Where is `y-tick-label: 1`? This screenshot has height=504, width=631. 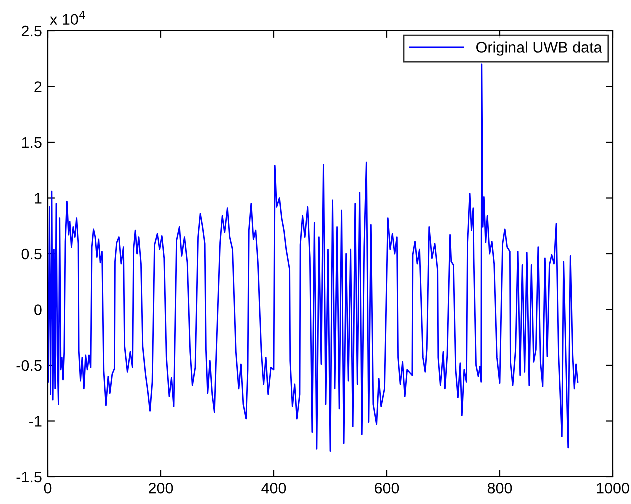 y-tick-label: 1 is located at coordinates (38, 198).